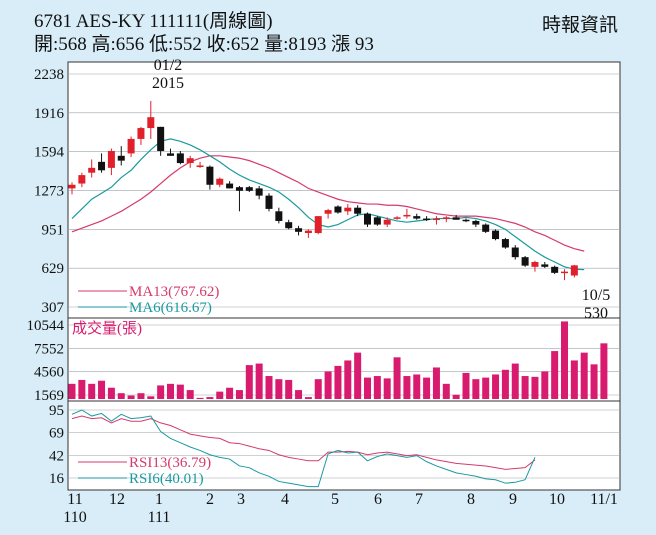  What do you see at coordinates (49, 114) in the screenshot?
I see `price-tick-label: 1916` at bounding box center [49, 114].